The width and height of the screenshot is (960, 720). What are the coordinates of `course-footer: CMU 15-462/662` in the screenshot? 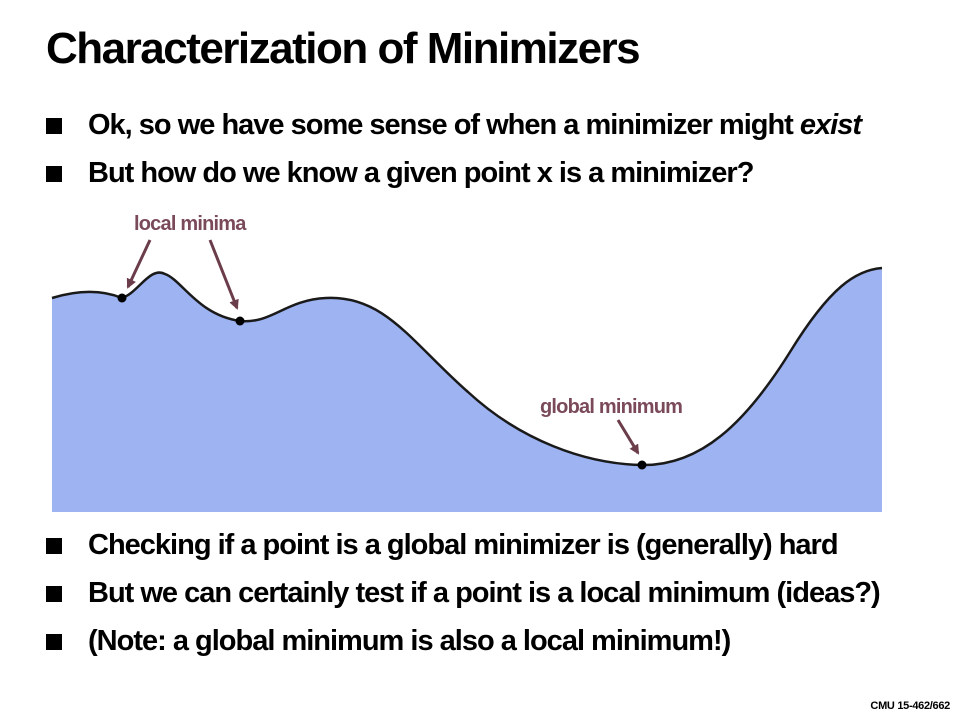 It's located at (910, 706).